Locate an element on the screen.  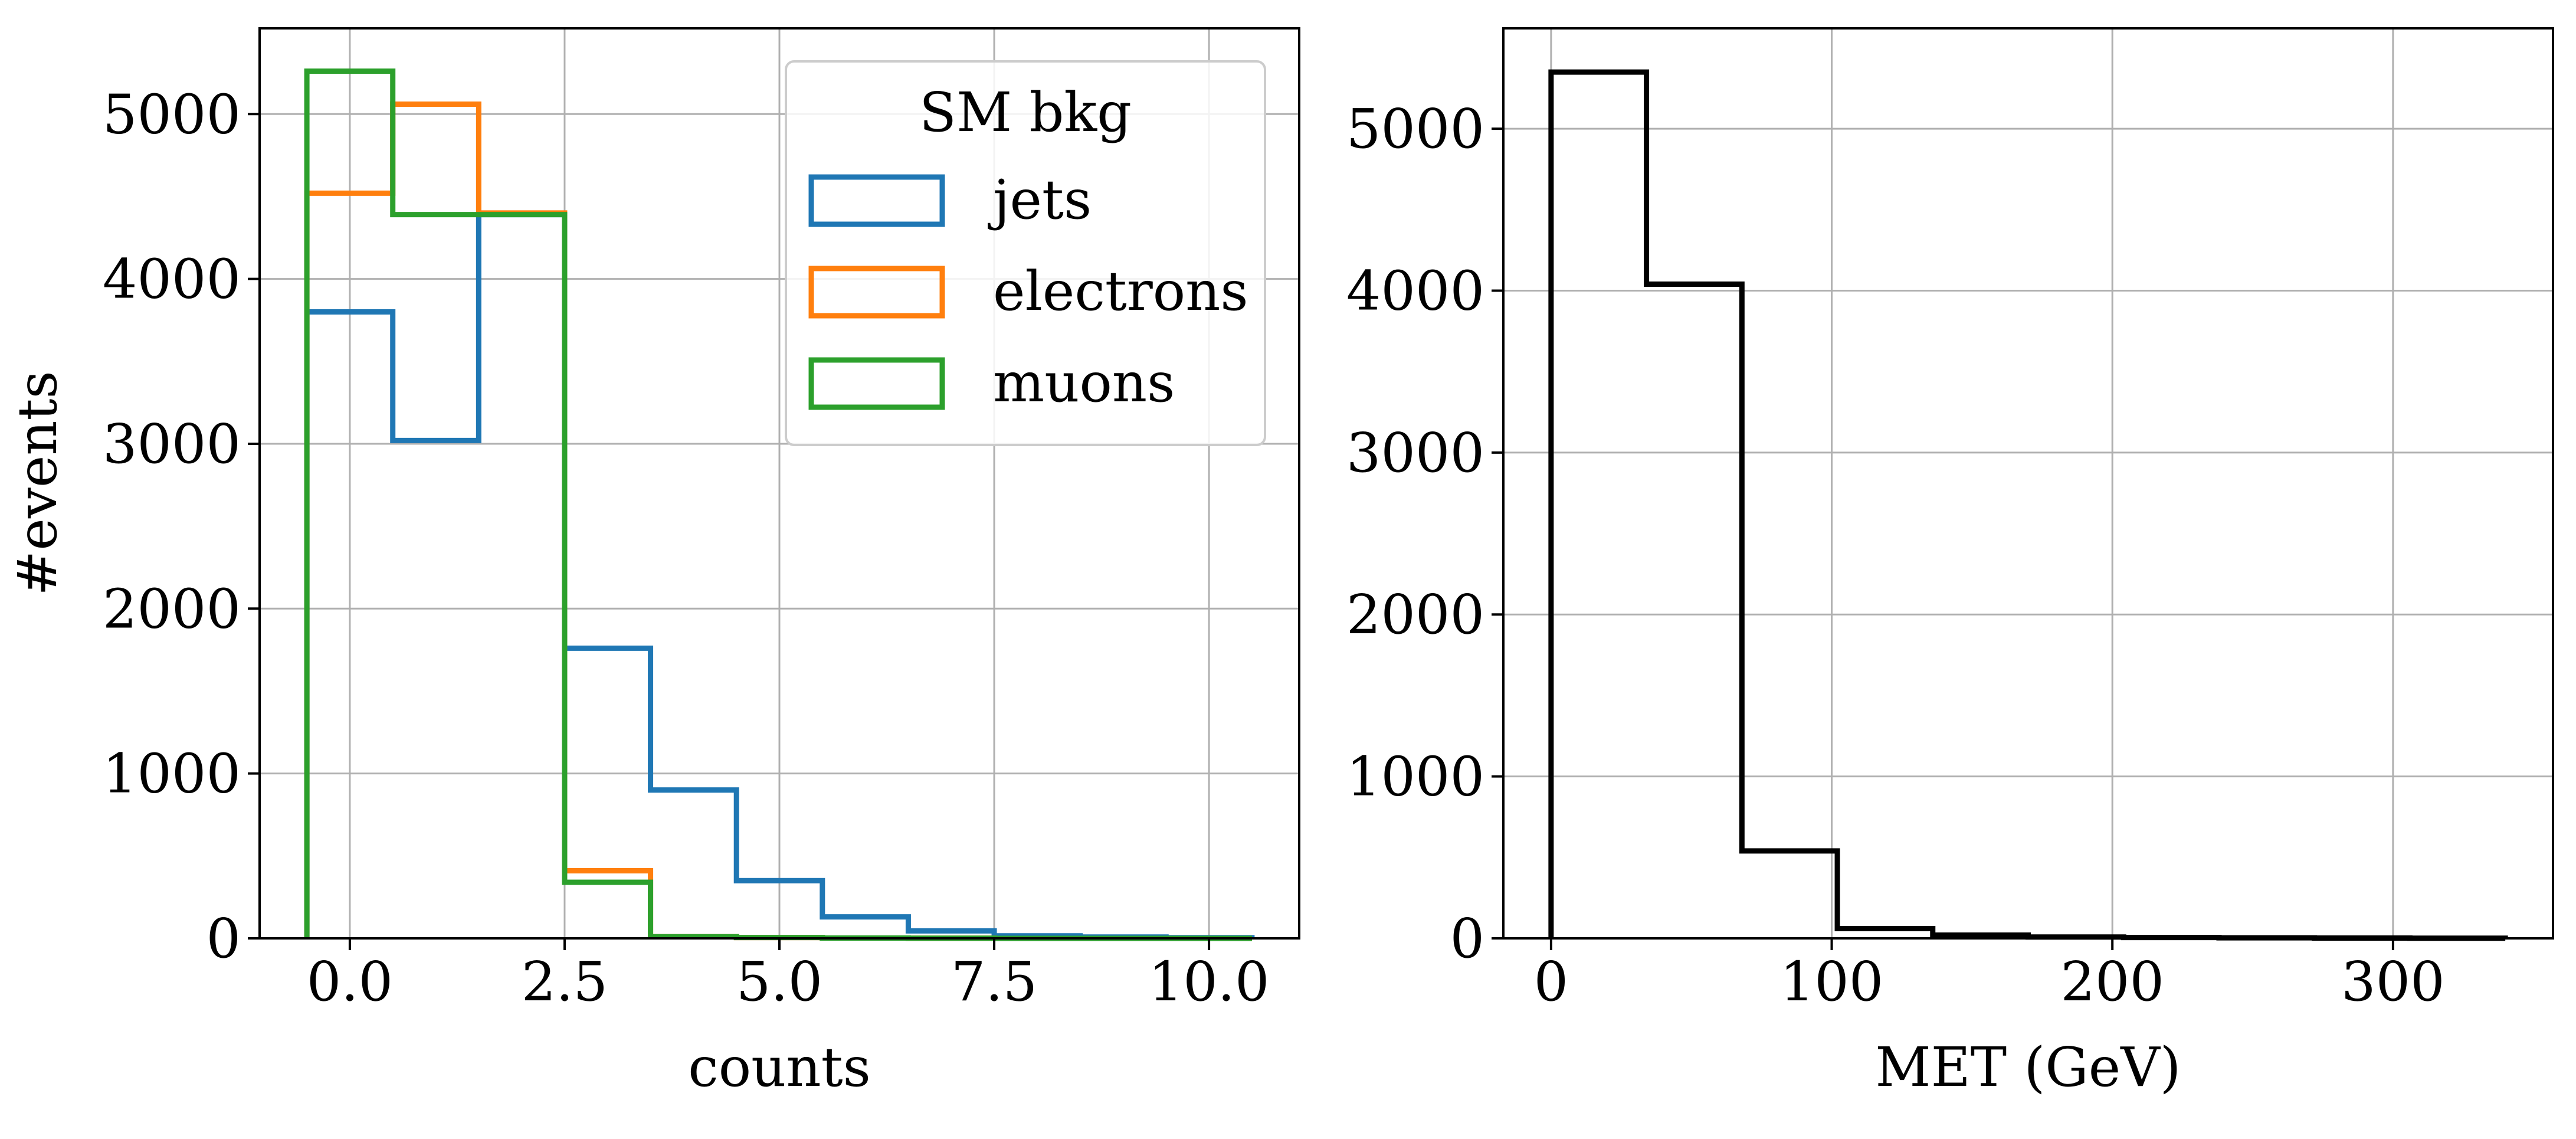
legend-box is located at coordinates (1025, 253).